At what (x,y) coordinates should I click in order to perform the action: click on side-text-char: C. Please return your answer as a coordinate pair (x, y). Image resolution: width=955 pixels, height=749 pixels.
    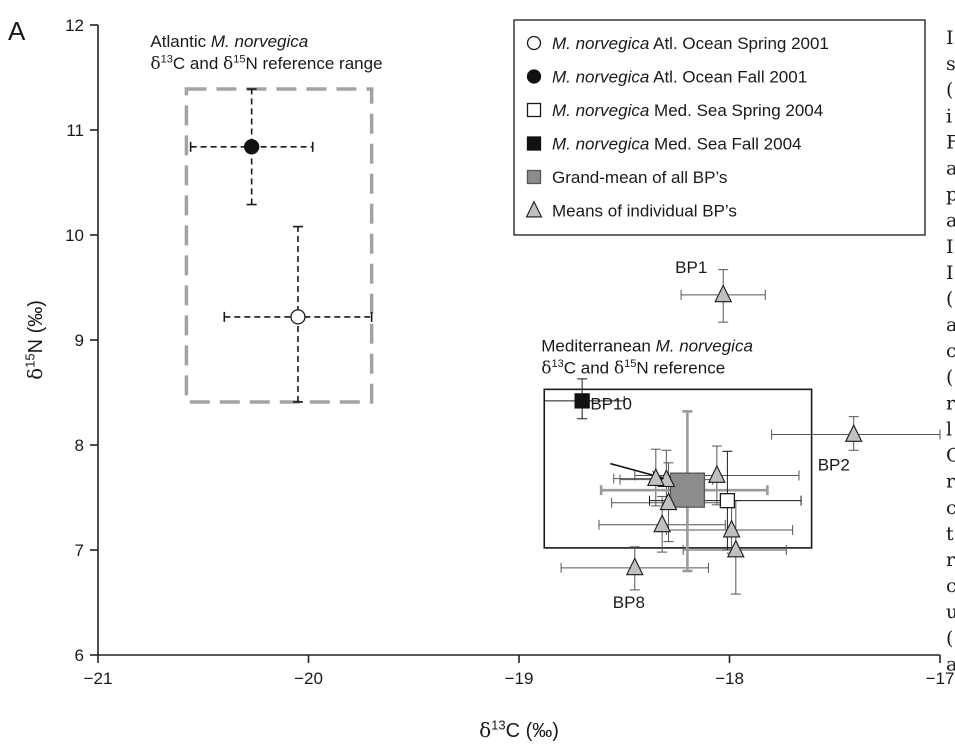
    Looking at the image, I should click on (950, 456).